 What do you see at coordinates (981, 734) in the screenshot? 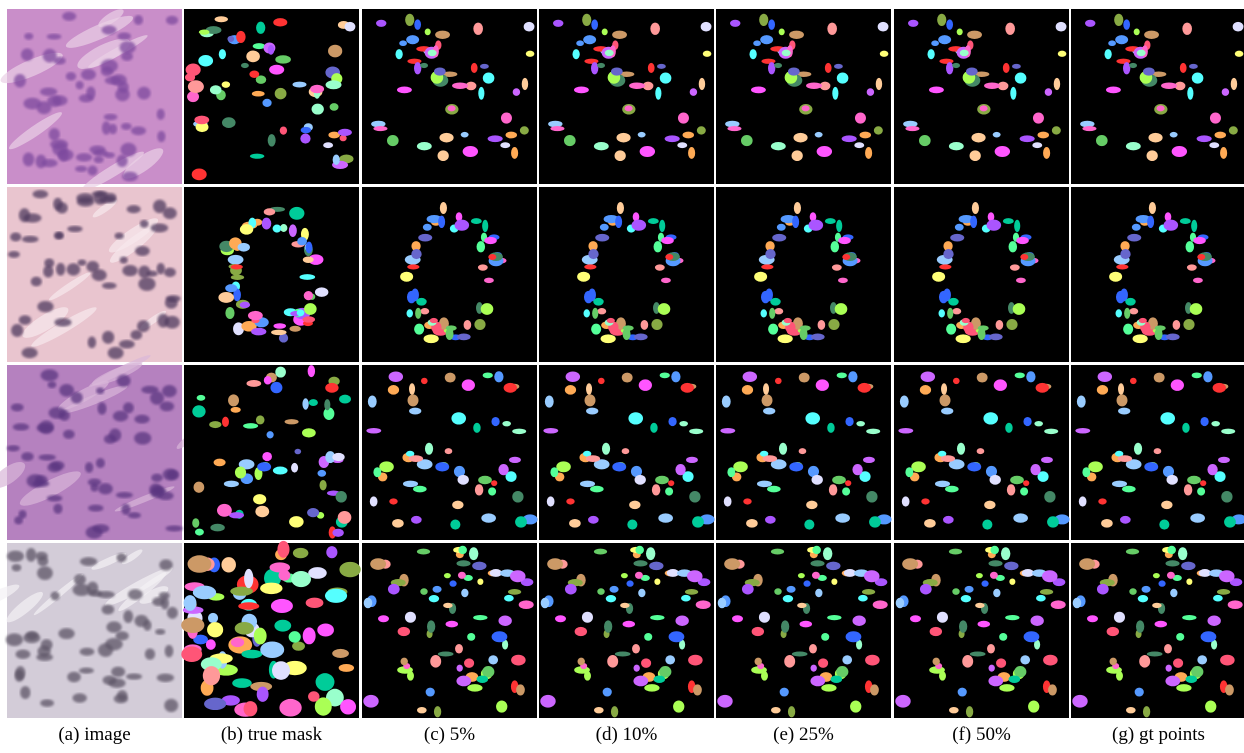
I see `caption: (f) 50%` at bounding box center [981, 734].